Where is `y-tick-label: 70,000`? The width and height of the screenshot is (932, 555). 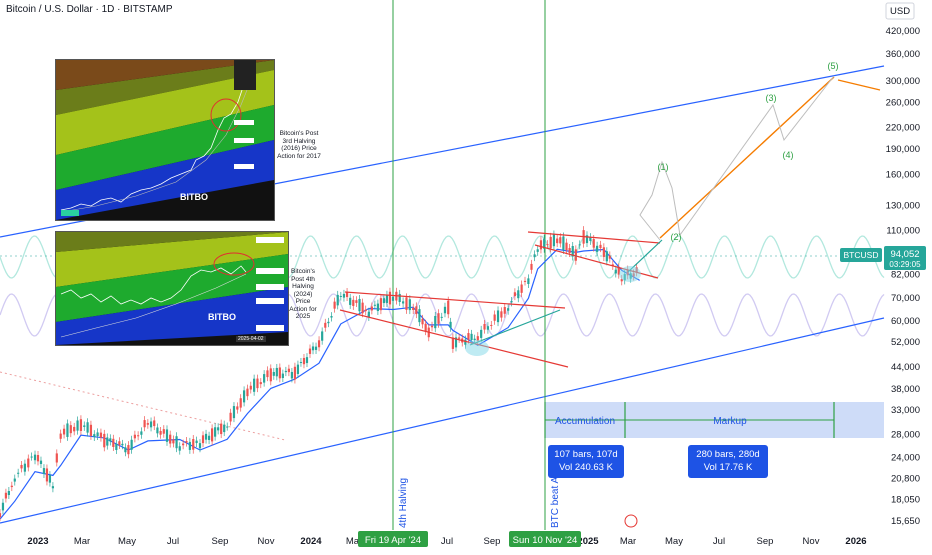
y-tick-label: 70,000 is located at coordinates (905, 298).